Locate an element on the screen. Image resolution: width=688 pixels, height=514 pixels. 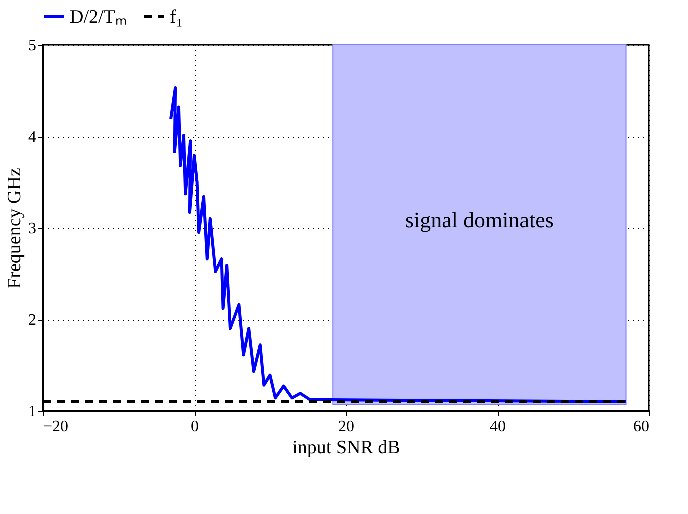
y-tick-label: 2 is located at coordinates (32, 320).